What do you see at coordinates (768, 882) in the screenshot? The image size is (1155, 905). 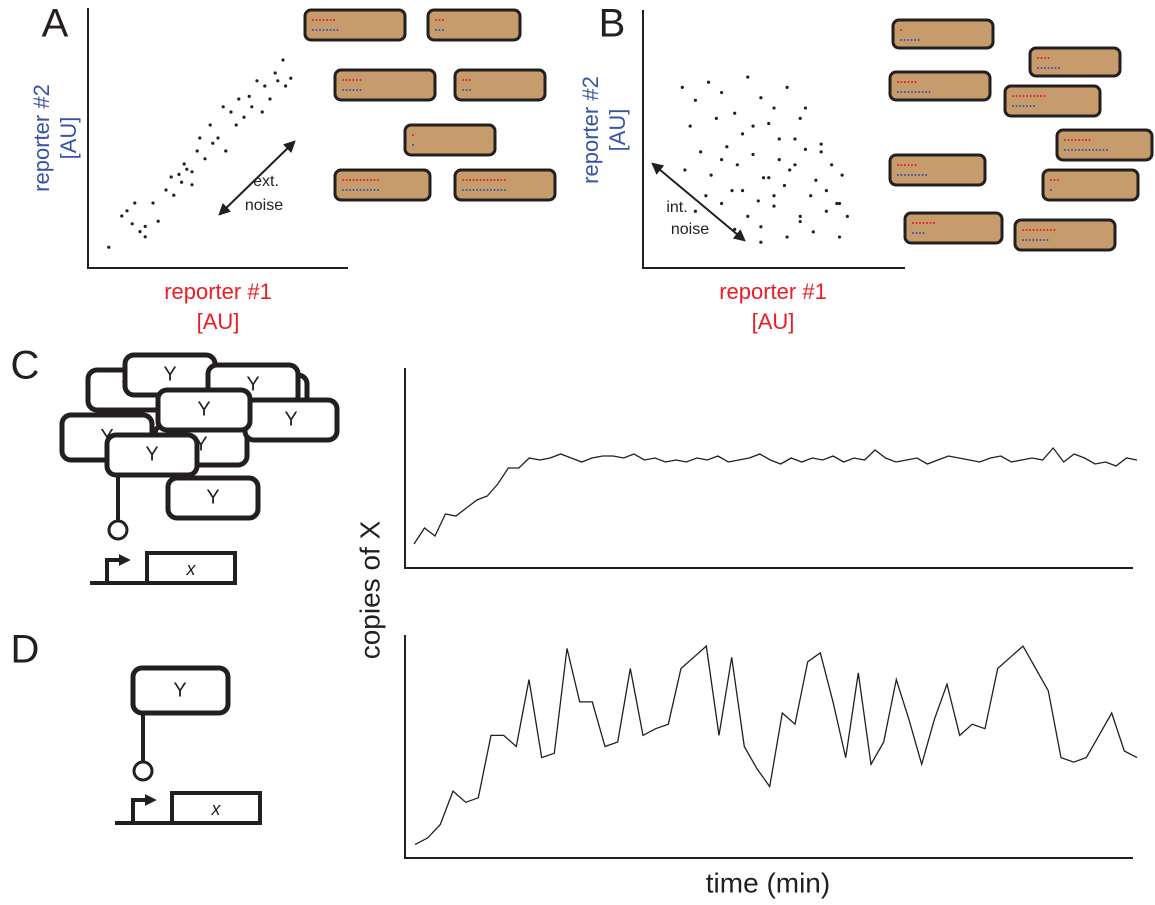 I see `x-axis-label: time (min)` at bounding box center [768, 882].